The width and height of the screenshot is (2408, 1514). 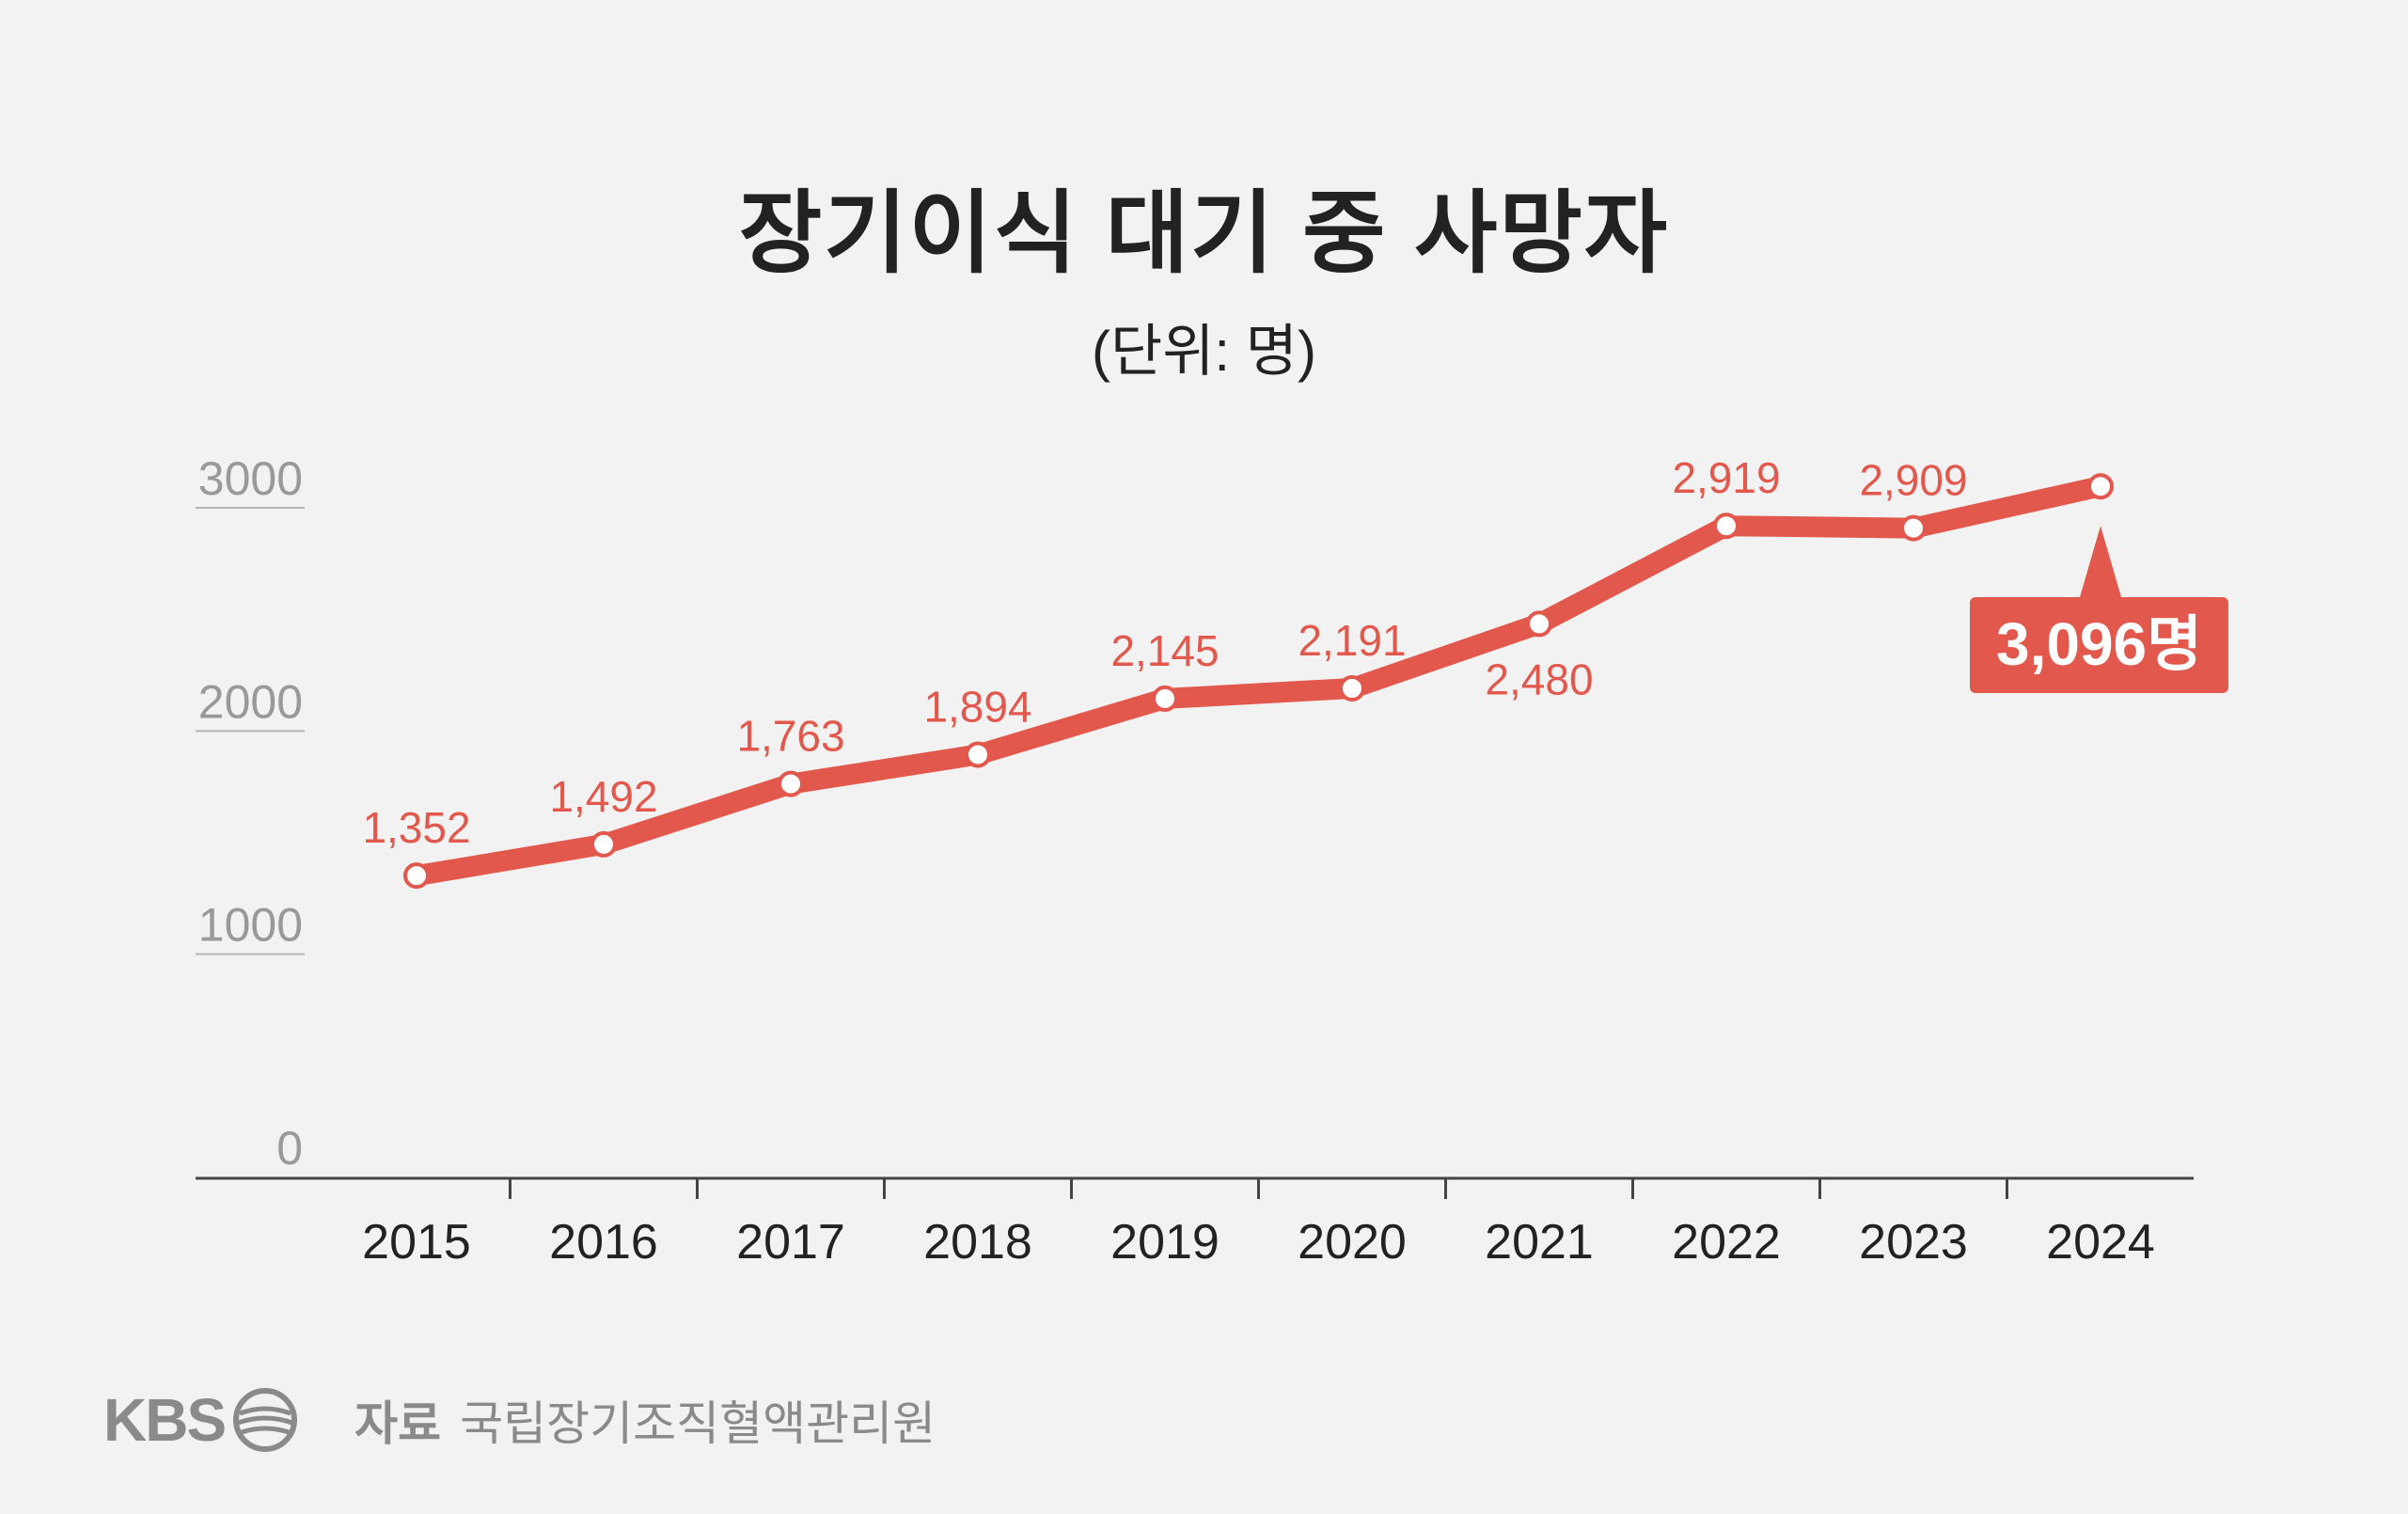 I want to click on callout-label: 3,096명, so click(x=2099, y=644).